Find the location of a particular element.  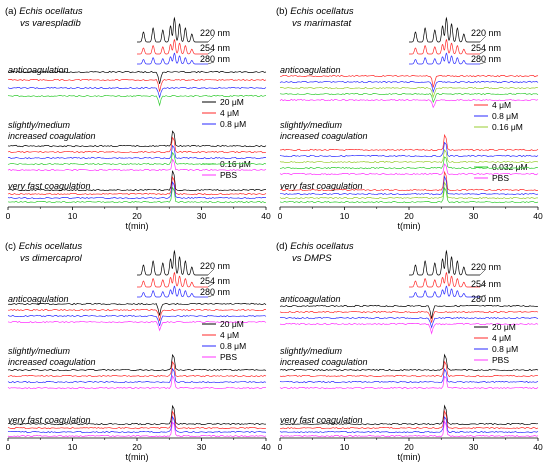

panel-b-label-fast: very fast coagulation is located at coordinates (321, 186).